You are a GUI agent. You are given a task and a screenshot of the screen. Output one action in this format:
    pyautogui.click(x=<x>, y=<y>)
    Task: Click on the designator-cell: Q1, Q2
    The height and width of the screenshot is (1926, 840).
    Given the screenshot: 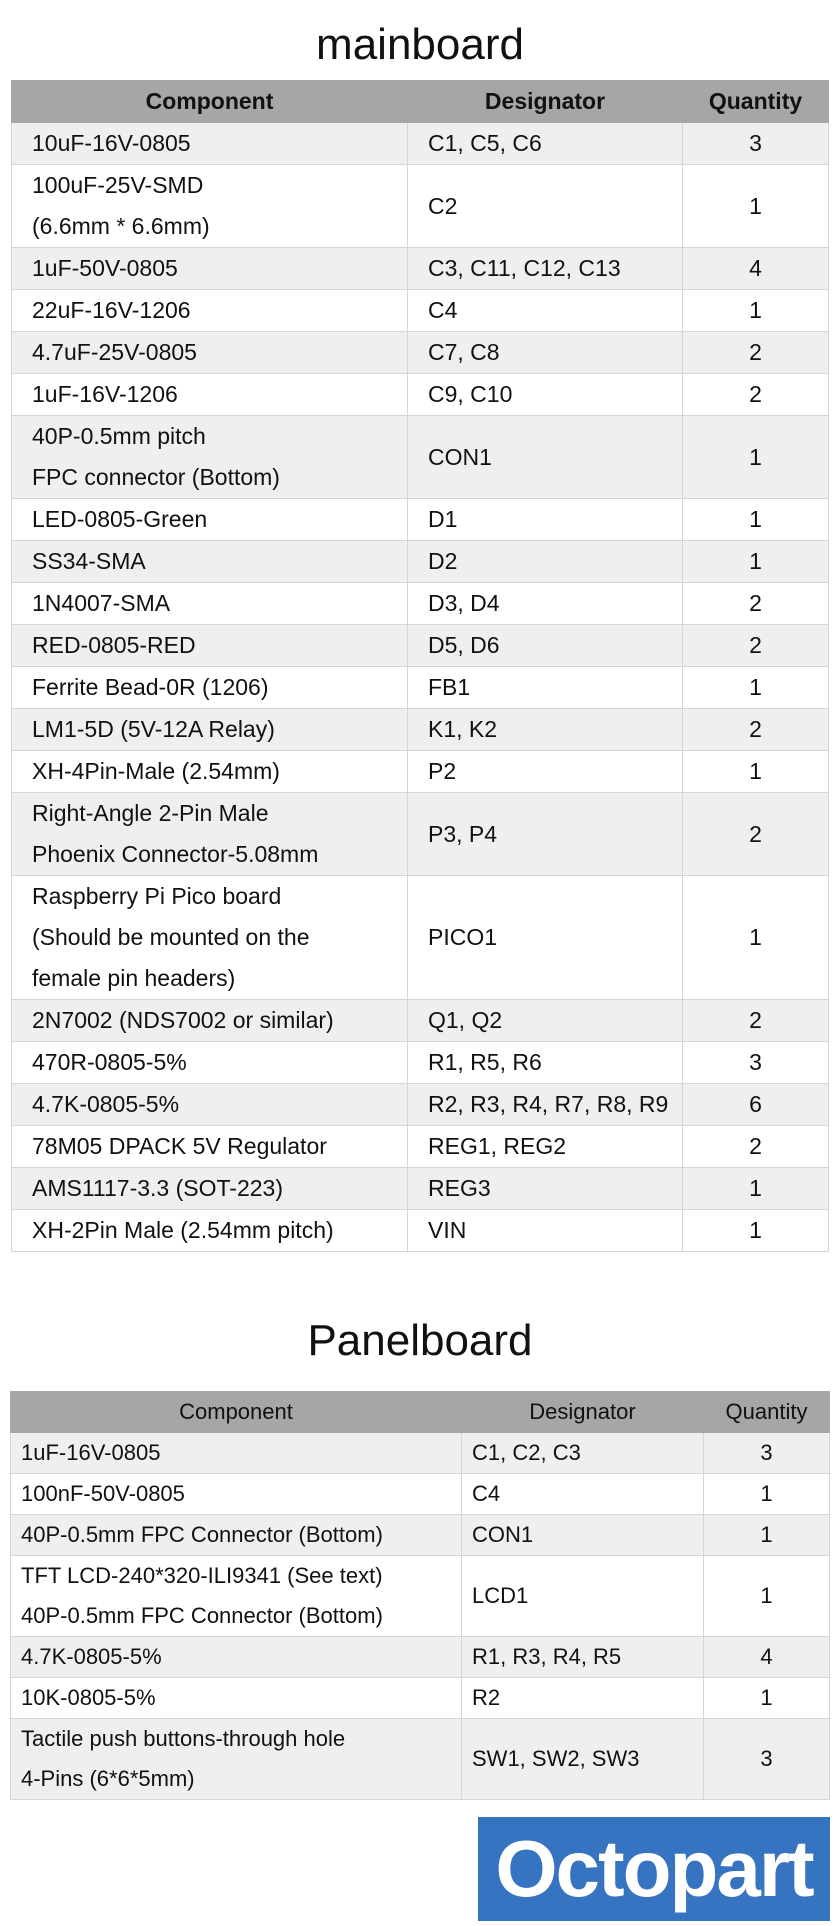 What is the action you would take?
    pyautogui.click(x=545, y=1020)
    